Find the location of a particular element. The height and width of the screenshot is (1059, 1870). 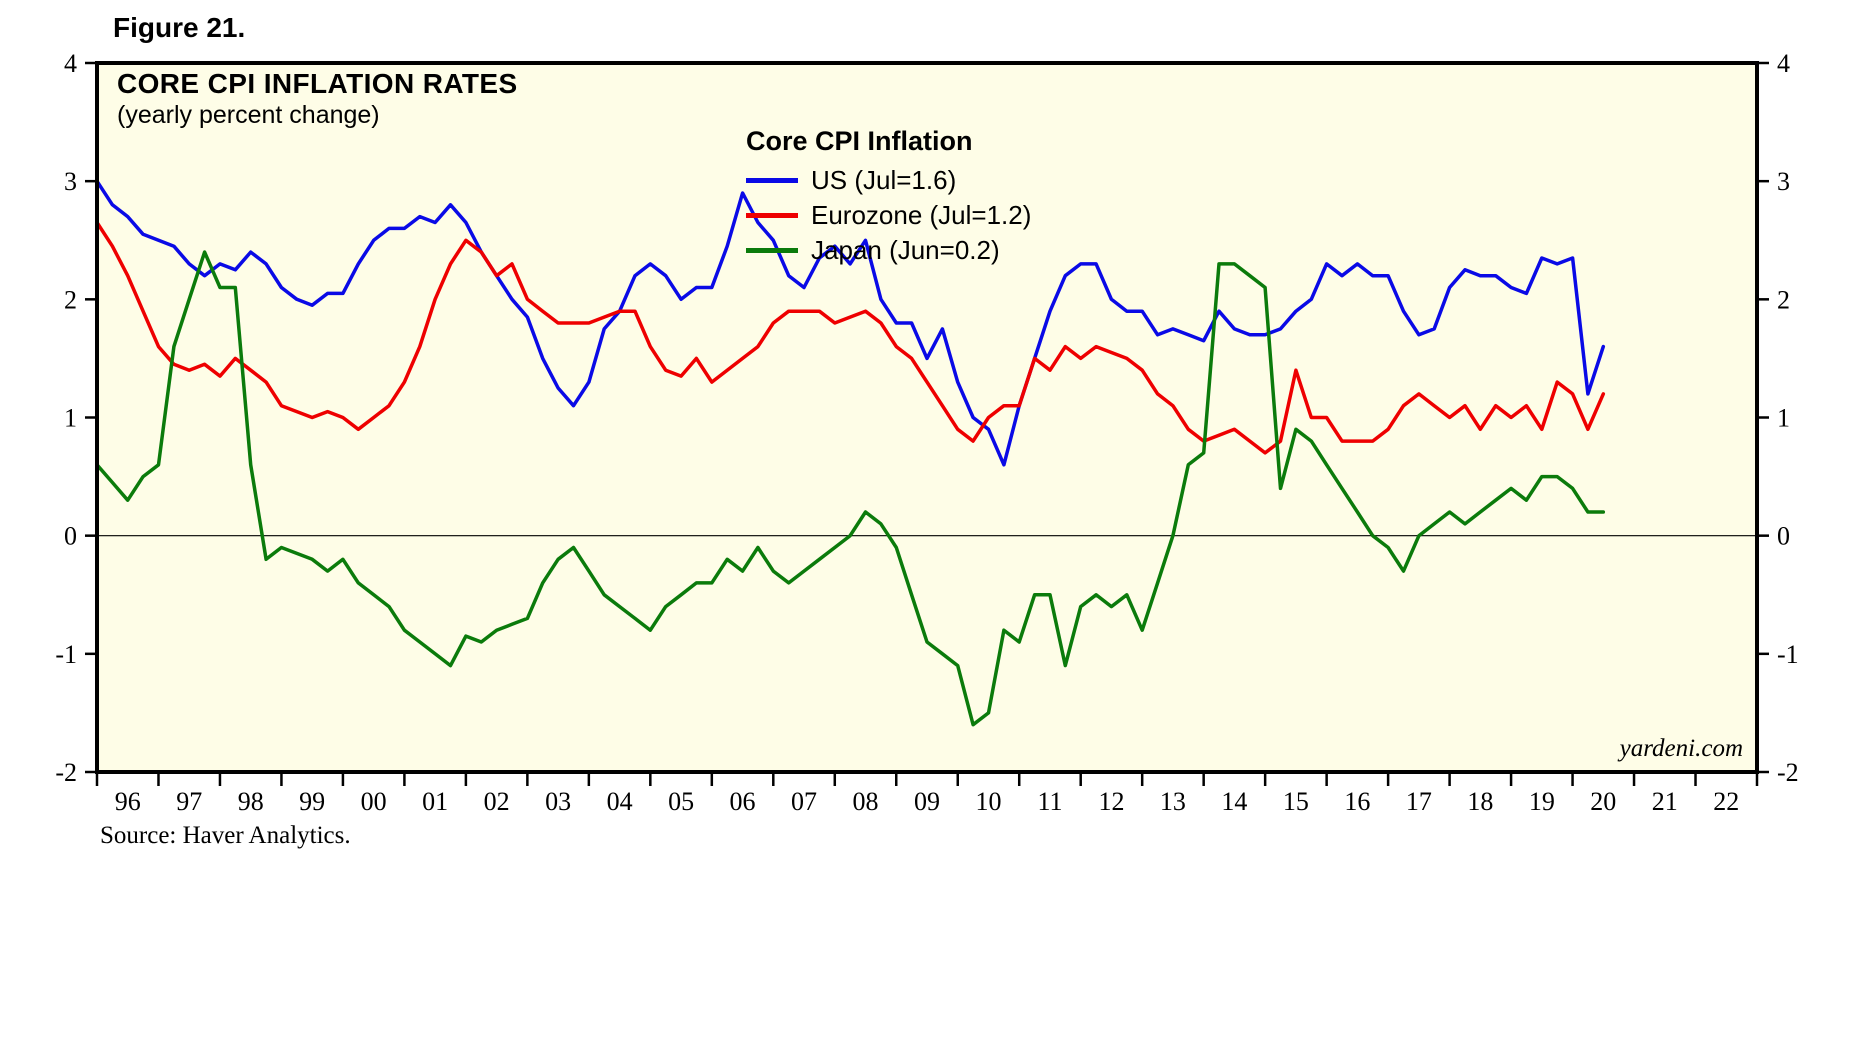

y-axis-label-right: 3 is located at coordinates (1783, 181).